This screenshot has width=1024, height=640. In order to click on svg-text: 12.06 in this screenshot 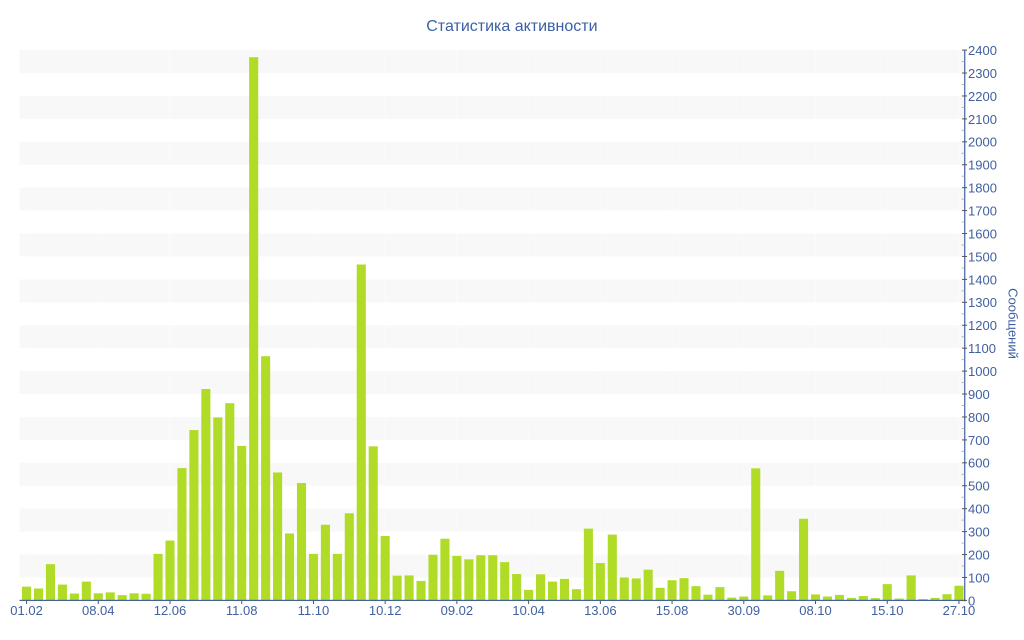, I will do `click(170, 610)`.